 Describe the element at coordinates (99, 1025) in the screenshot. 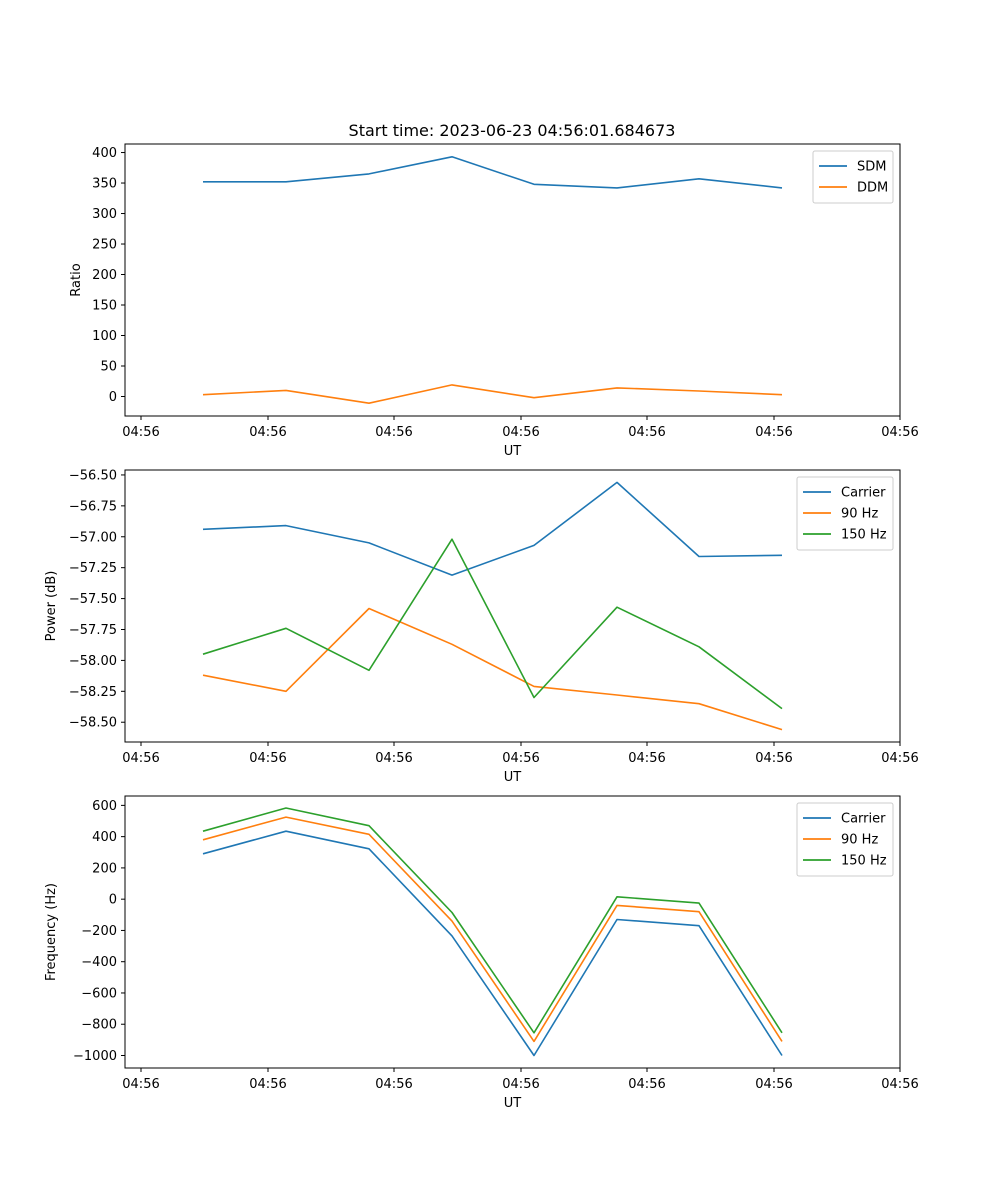

I see `y-tick-label: −800` at that location.